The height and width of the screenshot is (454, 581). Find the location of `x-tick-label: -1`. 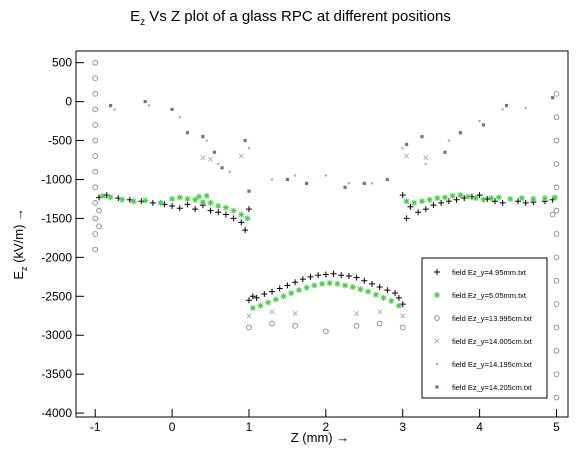

x-tick-label: -1 is located at coordinates (95, 427).